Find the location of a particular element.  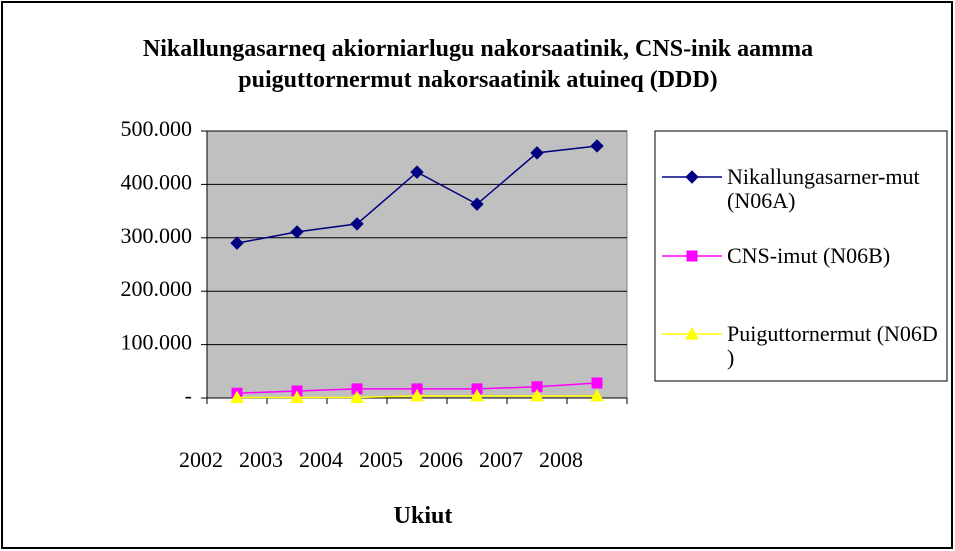

x-tick-label: 2007 is located at coordinates (501, 459).